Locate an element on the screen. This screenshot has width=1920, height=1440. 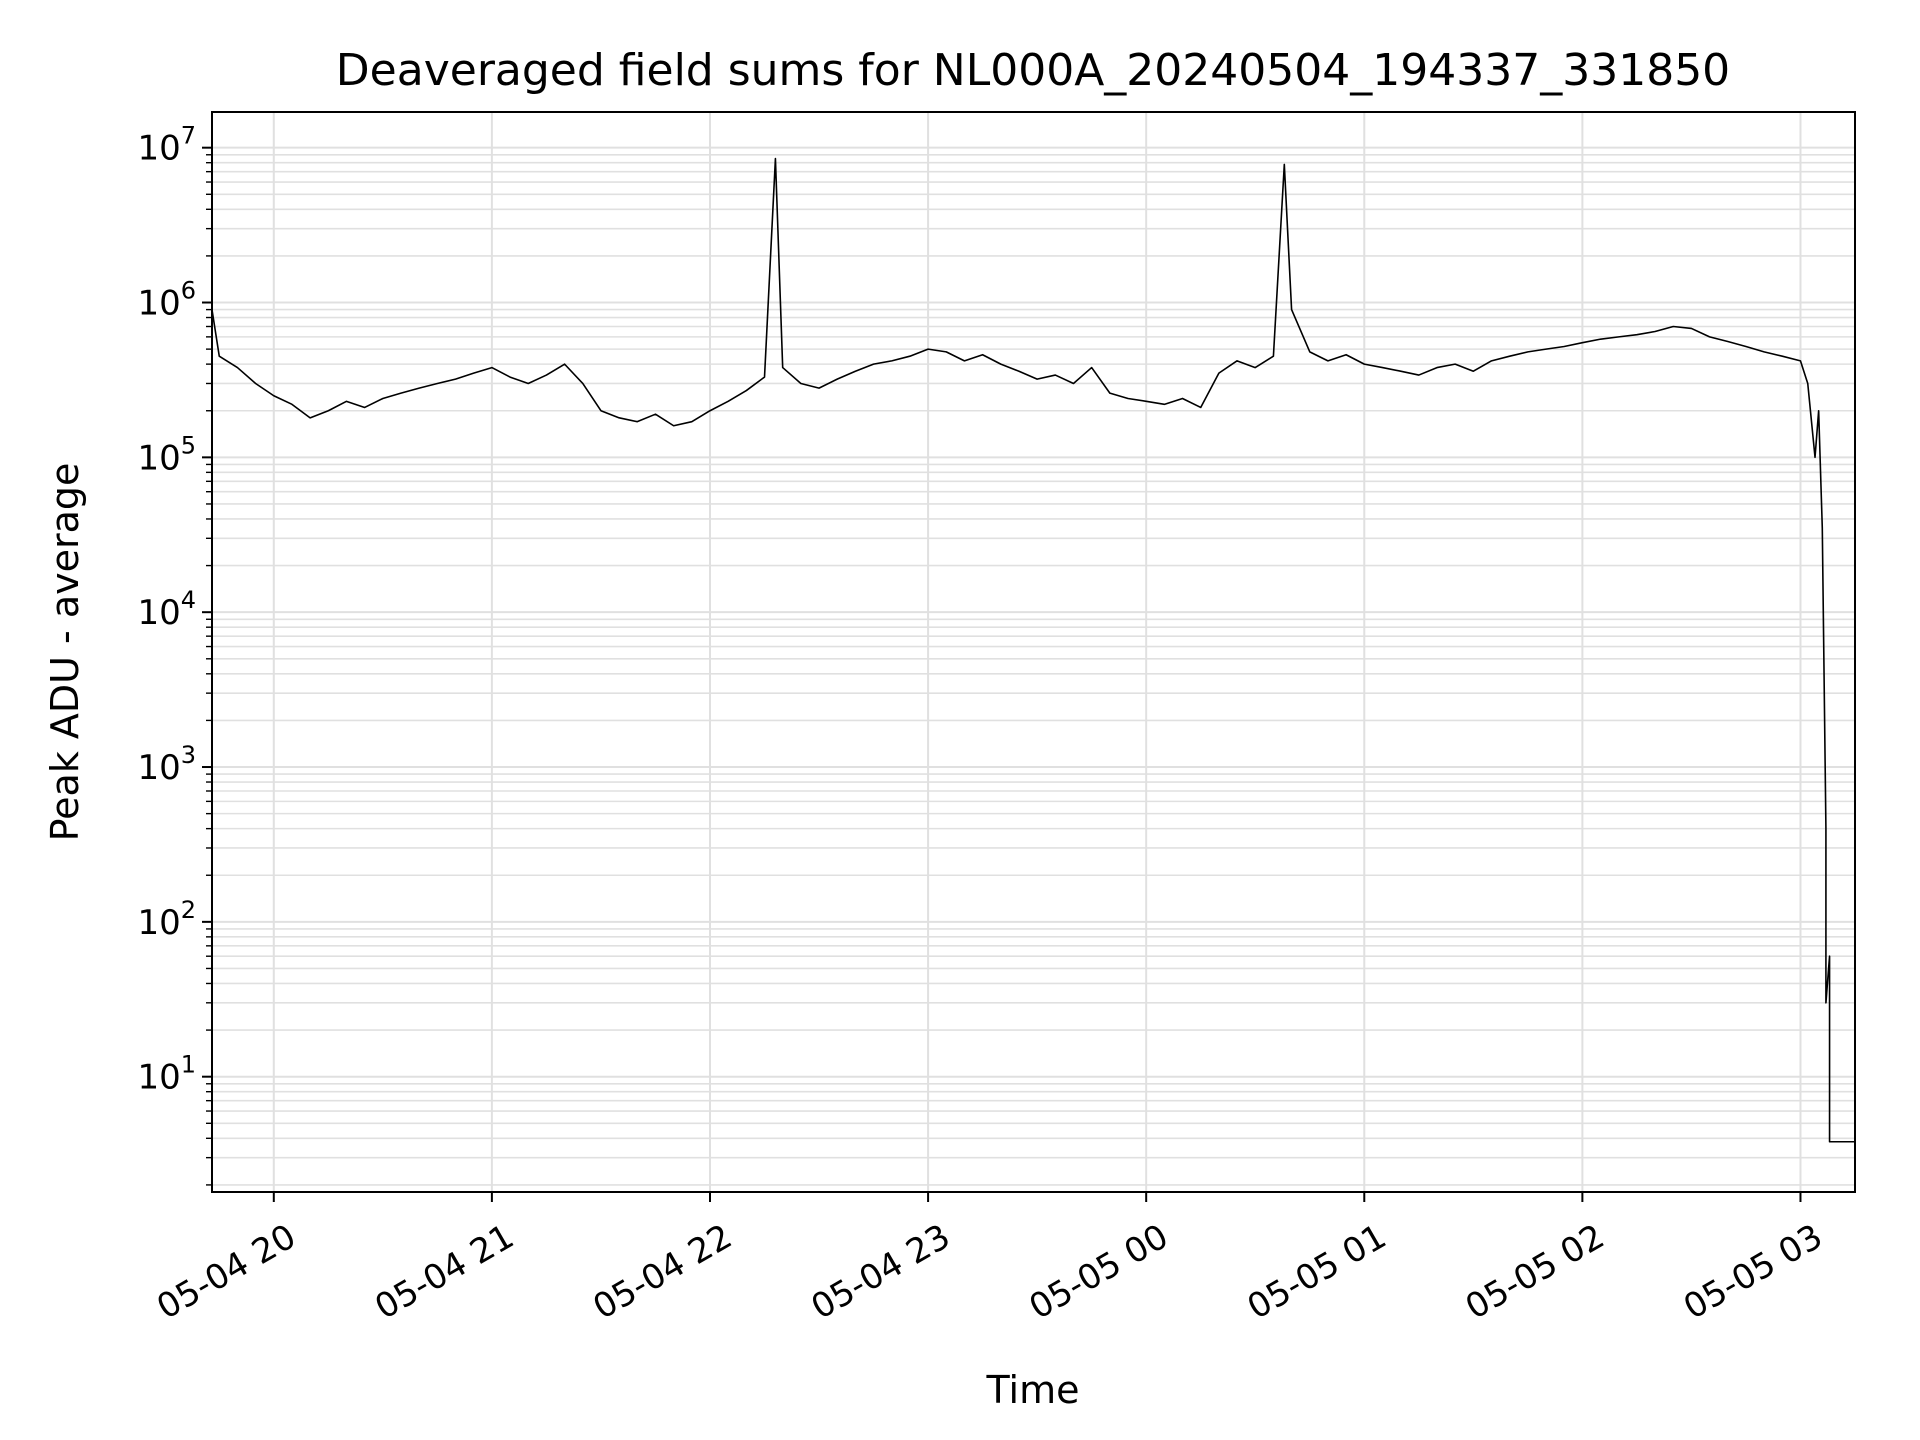
y-tick-label: 10⁷ is located at coordinates (166, 145).